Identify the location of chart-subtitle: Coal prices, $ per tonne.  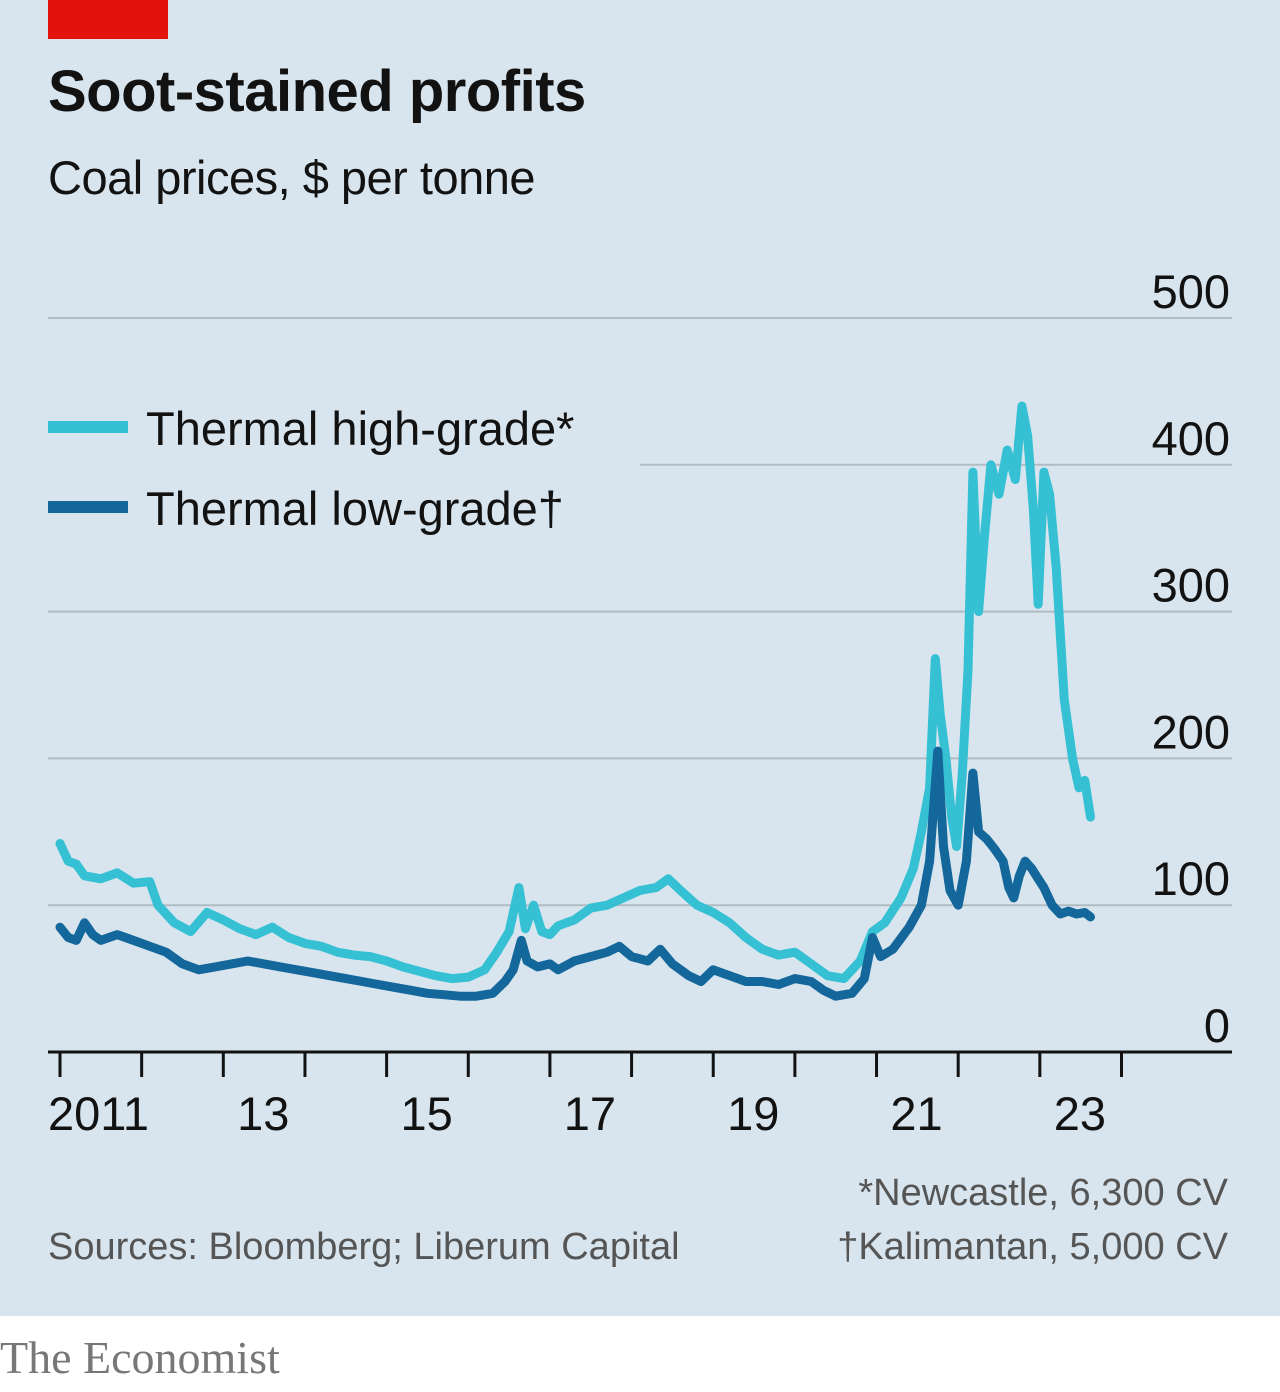
(292, 177).